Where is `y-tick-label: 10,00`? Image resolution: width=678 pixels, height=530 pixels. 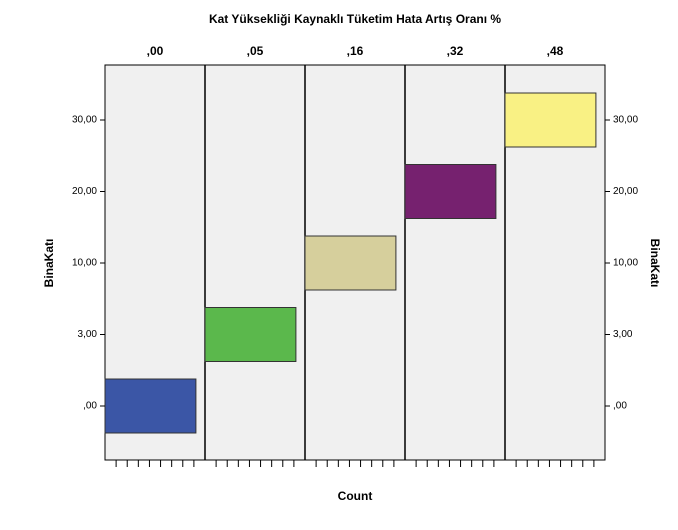
y-tick-label: 10,00 is located at coordinates (84, 263).